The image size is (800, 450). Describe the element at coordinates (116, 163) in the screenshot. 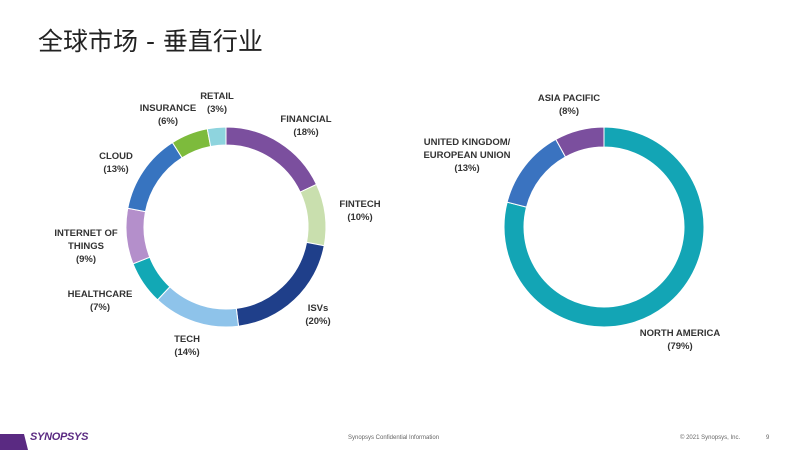

I see `segment-label: CLOUD (13%)` at that location.